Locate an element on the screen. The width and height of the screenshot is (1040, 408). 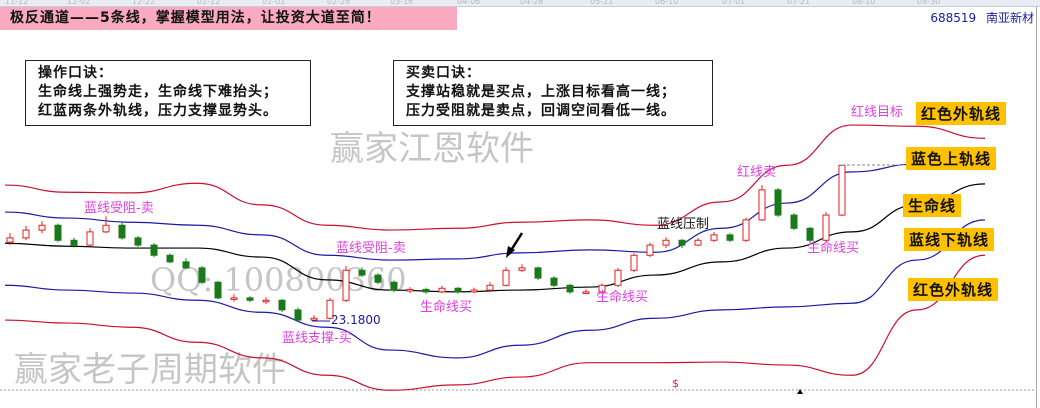
box-line: 生命线上强势走，生命线下难抬头； is located at coordinates (158, 92).